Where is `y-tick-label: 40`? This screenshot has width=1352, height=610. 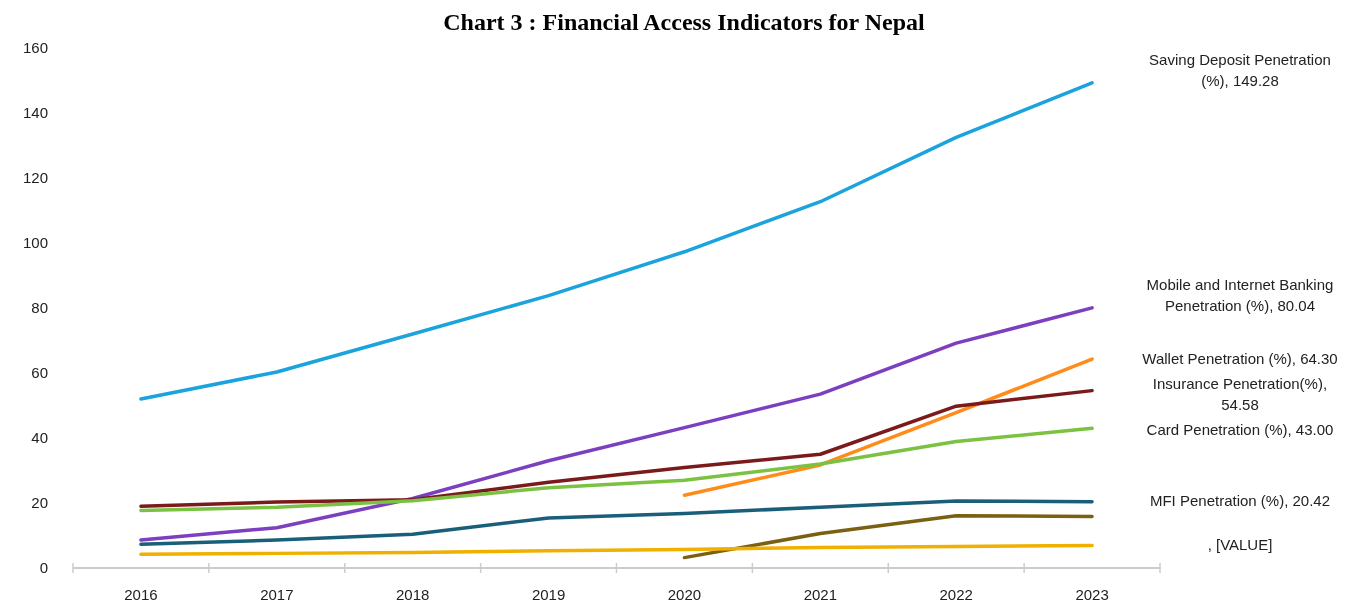 y-tick-label: 40 is located at coordinates (39, 438).